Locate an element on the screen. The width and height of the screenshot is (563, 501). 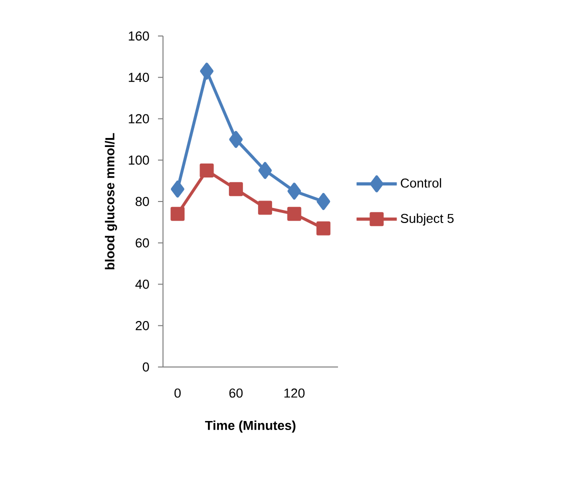
x-tick-label: 60 is located at coordinates (236, 393).